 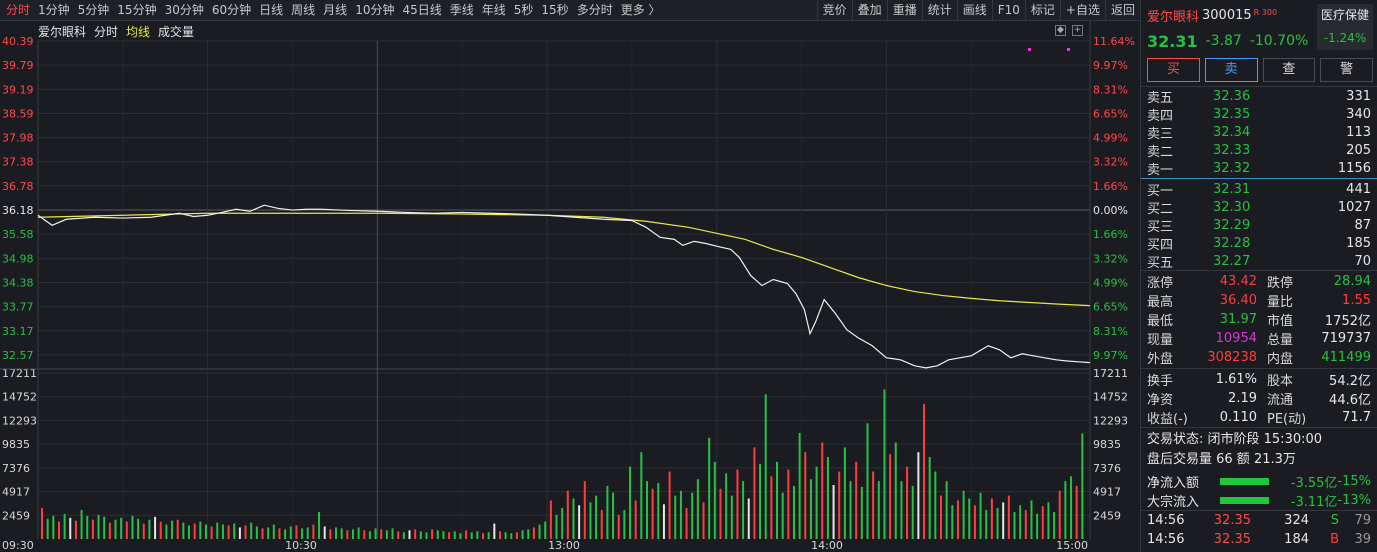 What do you see at coordinates (1259, 96) in the screenshot?
I see `book-row: 卖五 32.36 331` at bounding box center [1259, 96].